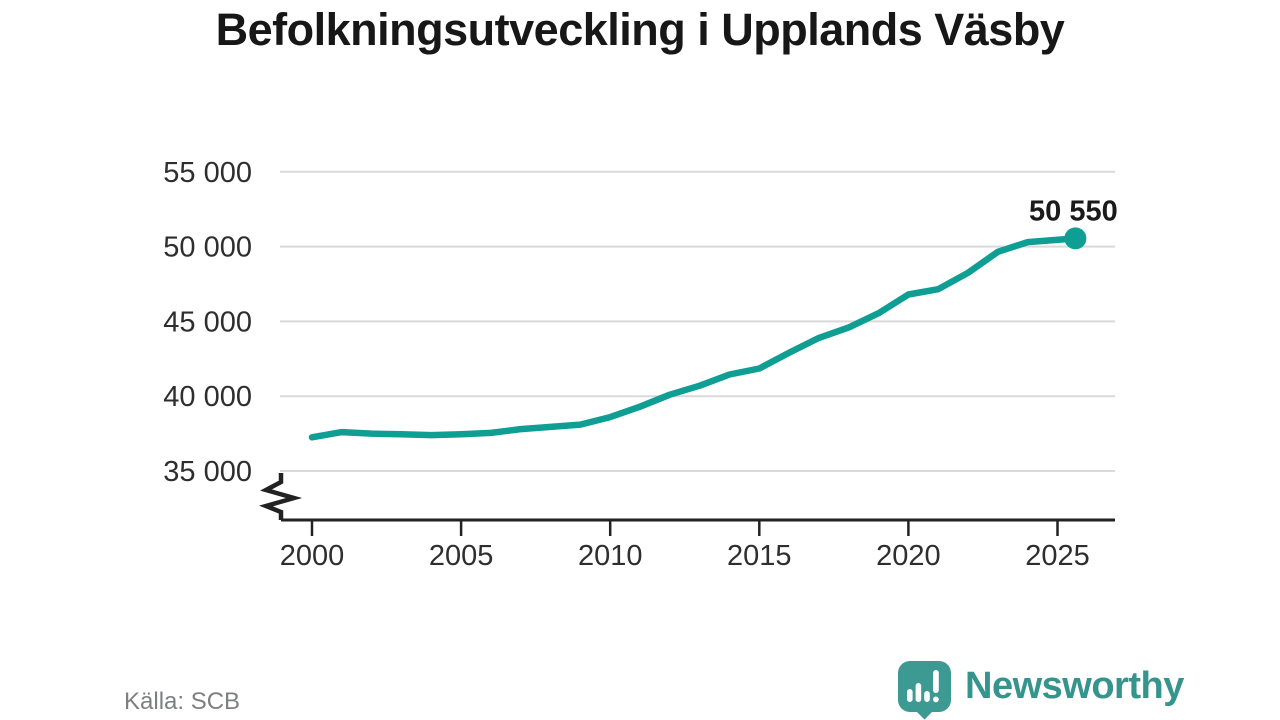 Image resolution: width=1280 pixels, height=720 pixels. What do you see at coordinates (698, 527) in the screenshot?
I see `x-axis` at bounding box center [698, 527].